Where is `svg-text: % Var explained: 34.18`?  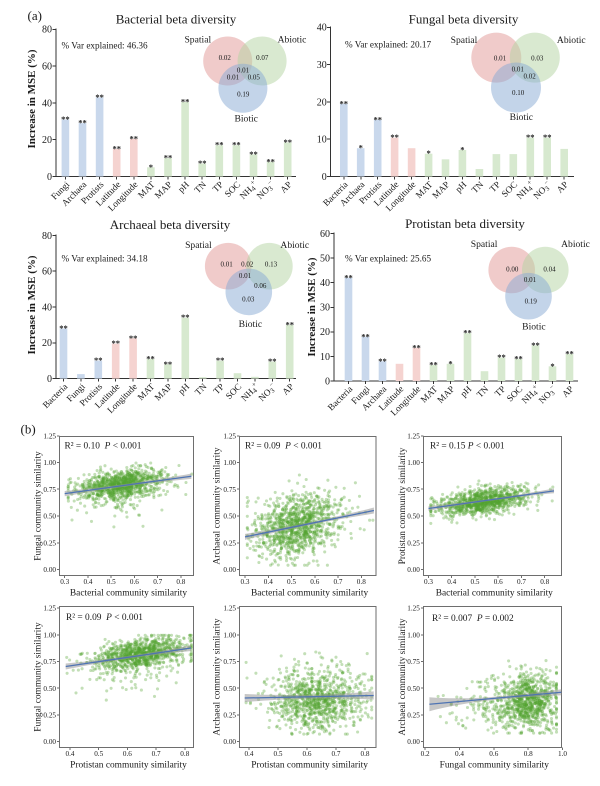
svg-text: % Var explained: 34.18 is located at coordinates (105, 259).